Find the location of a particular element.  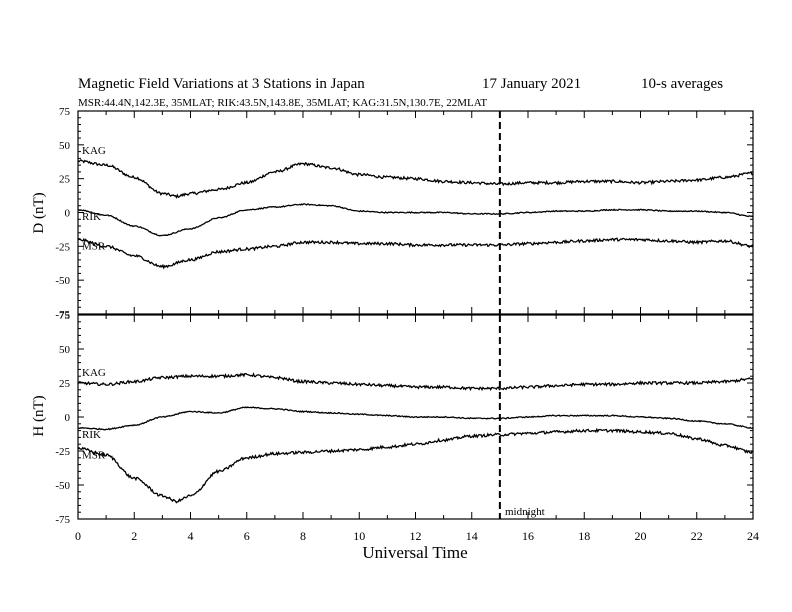

y-tick-label-h: -50 is located at coordinates (62, 486).